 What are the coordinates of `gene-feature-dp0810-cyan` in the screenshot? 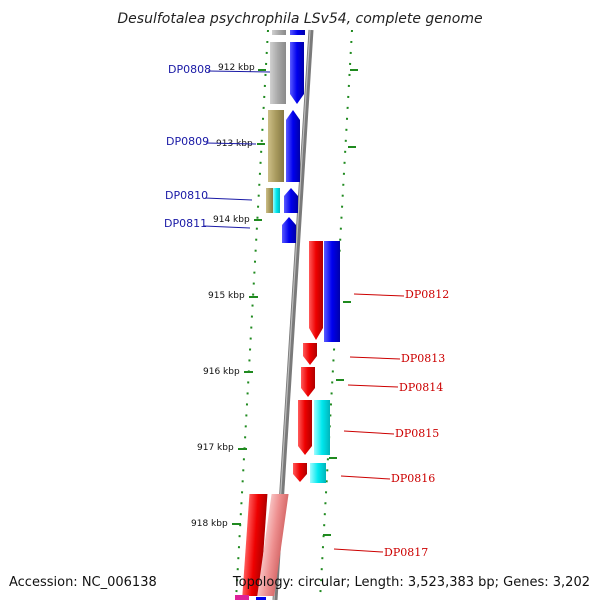 It's located at (276, 200).